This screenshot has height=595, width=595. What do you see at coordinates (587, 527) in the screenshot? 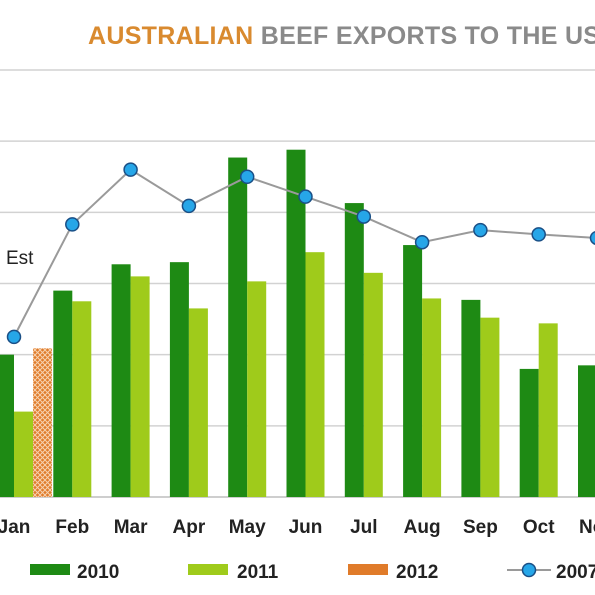
I see `tick-nov: Nov` at bounding box center [587, 527].